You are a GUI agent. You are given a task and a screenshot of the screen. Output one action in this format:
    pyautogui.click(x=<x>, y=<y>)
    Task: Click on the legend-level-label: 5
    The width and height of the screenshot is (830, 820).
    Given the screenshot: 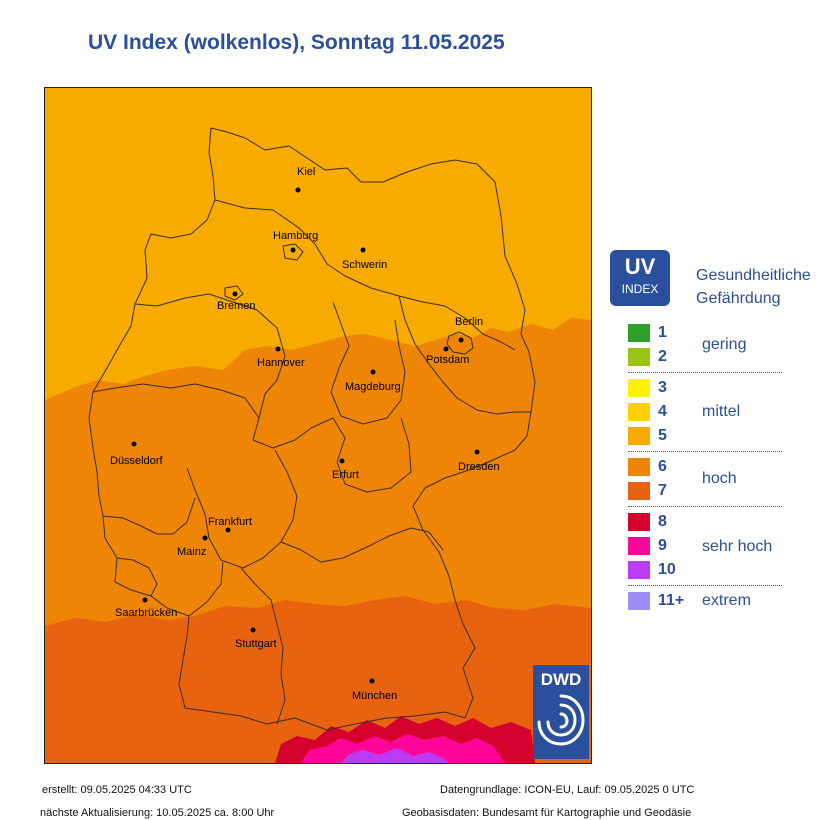 What is the action you would take?
    pyautogui.click(x=662, y=435)
    